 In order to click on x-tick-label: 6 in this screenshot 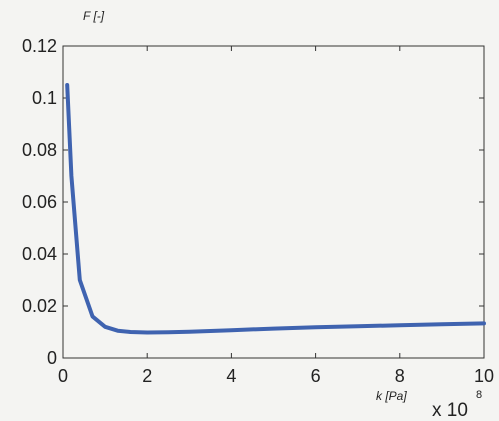, I will do `click(316, 376)`.